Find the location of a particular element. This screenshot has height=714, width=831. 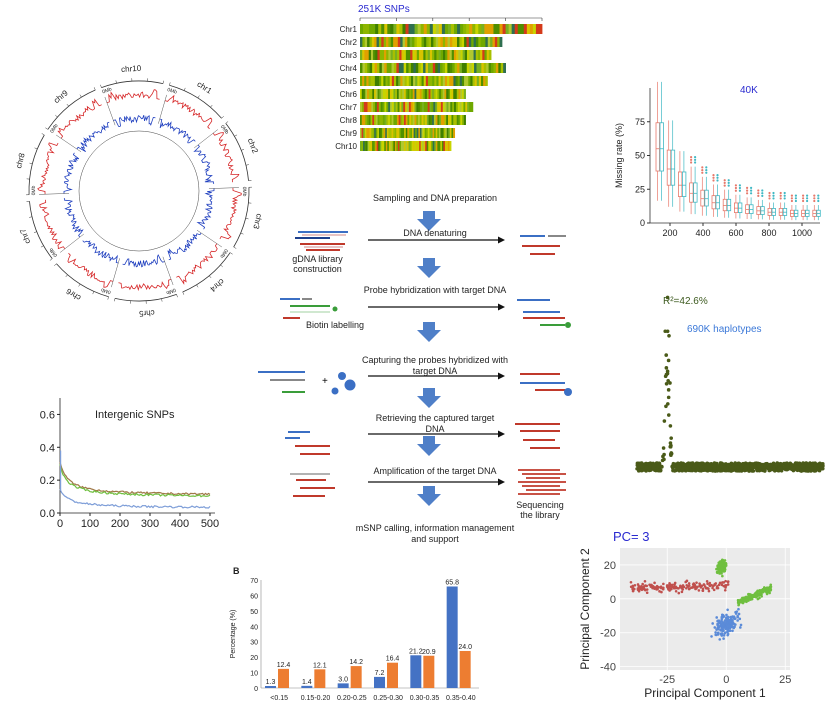

process-arrow-head is located at coordinates (501, 376).